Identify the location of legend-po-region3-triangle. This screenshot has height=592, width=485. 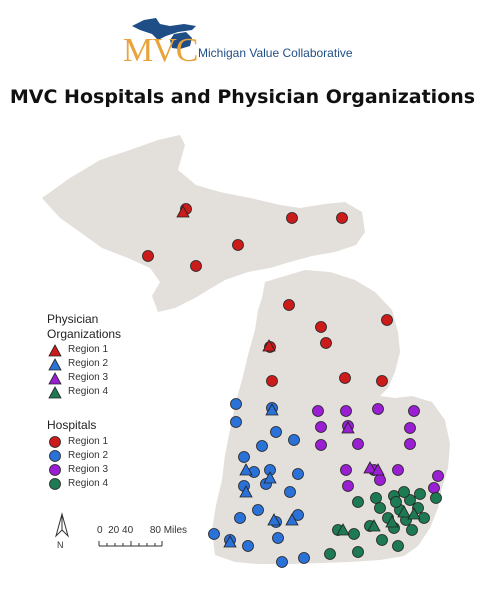
(55, 378).